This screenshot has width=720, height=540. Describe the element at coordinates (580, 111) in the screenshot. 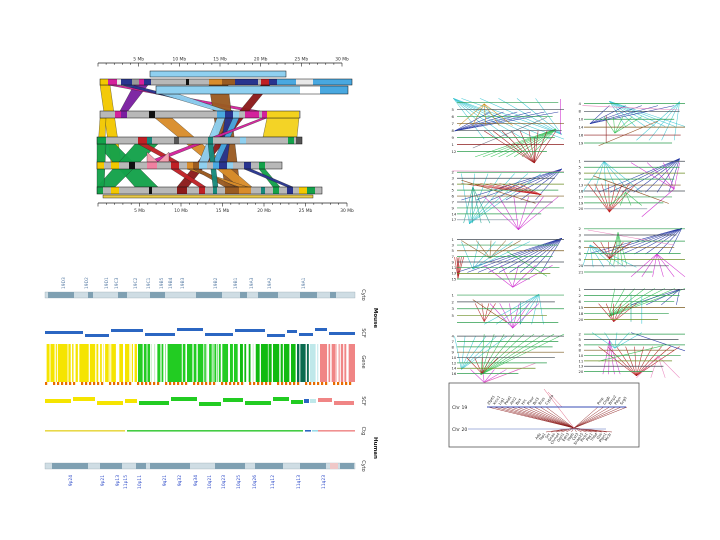

I see `row-number-label: 8` at that location.